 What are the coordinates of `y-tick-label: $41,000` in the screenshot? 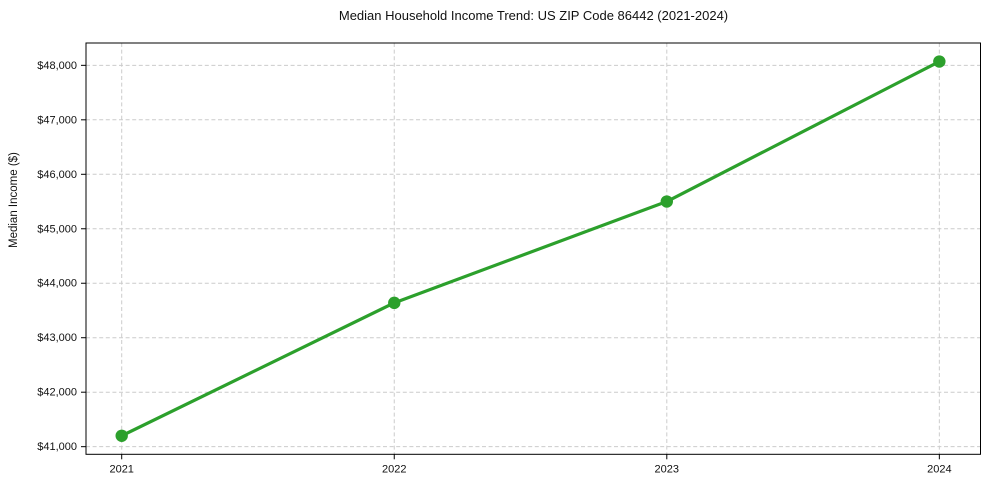 It's located at (57, 447).